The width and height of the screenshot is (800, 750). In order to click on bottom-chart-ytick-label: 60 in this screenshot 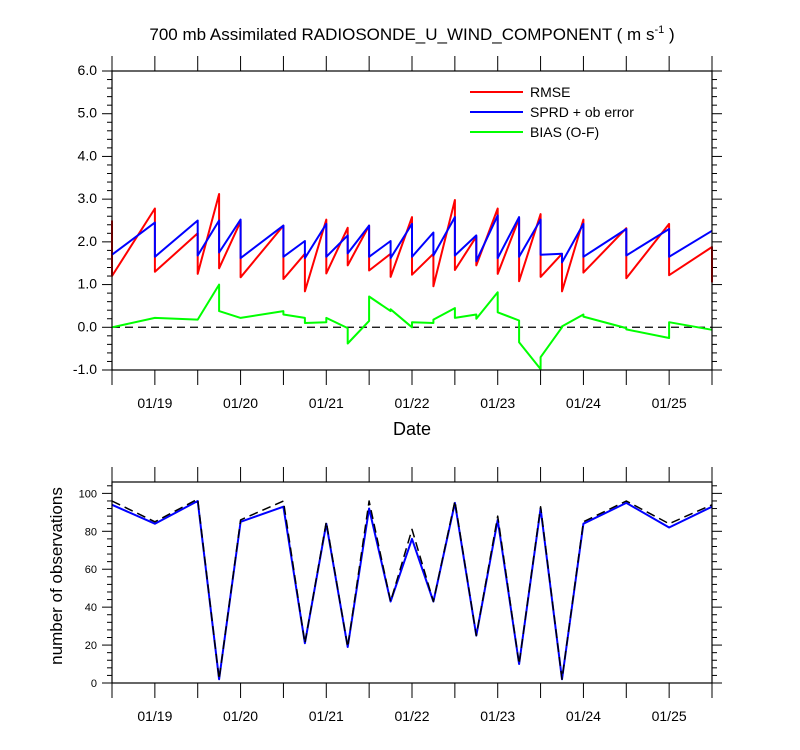, I will do `click(91, 570)`.